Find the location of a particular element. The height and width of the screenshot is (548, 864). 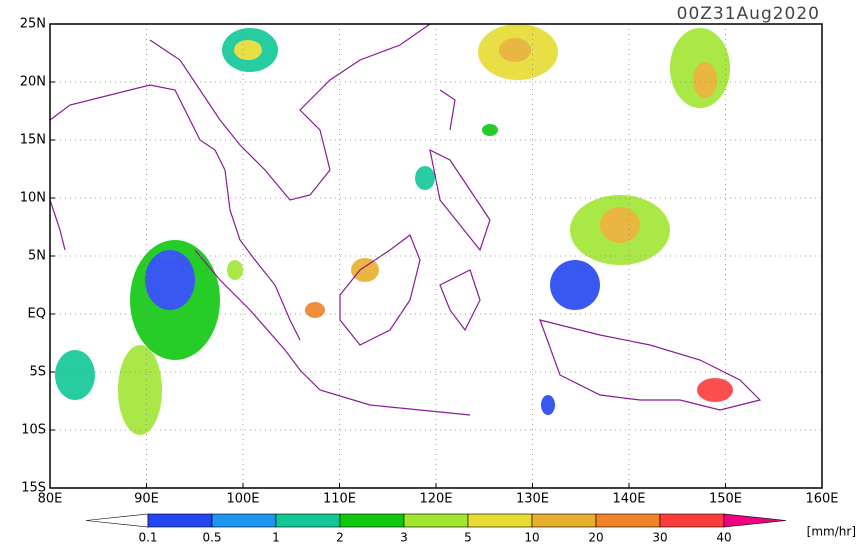

colorbar-label: 1 is located at coordinates (276, 538).